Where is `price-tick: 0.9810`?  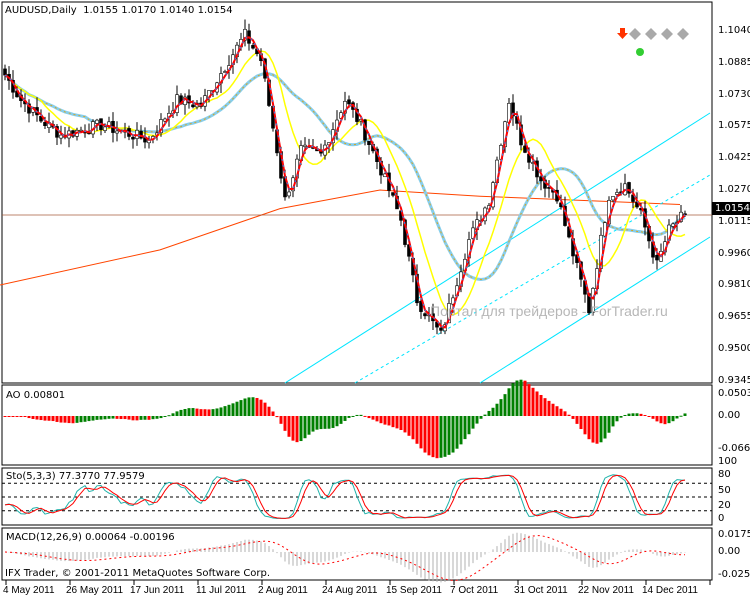 price-tick: 0.9810 is located at coordinates (734, 285).